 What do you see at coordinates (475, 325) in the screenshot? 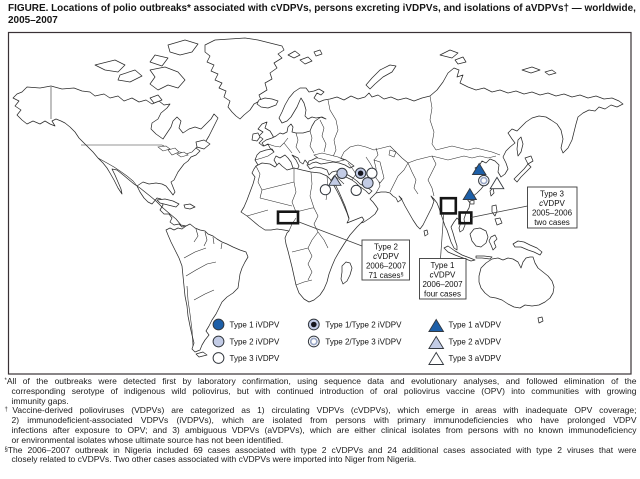
I see `svg-text: Type 1 aVDPV` at bounding box center [475, 325].